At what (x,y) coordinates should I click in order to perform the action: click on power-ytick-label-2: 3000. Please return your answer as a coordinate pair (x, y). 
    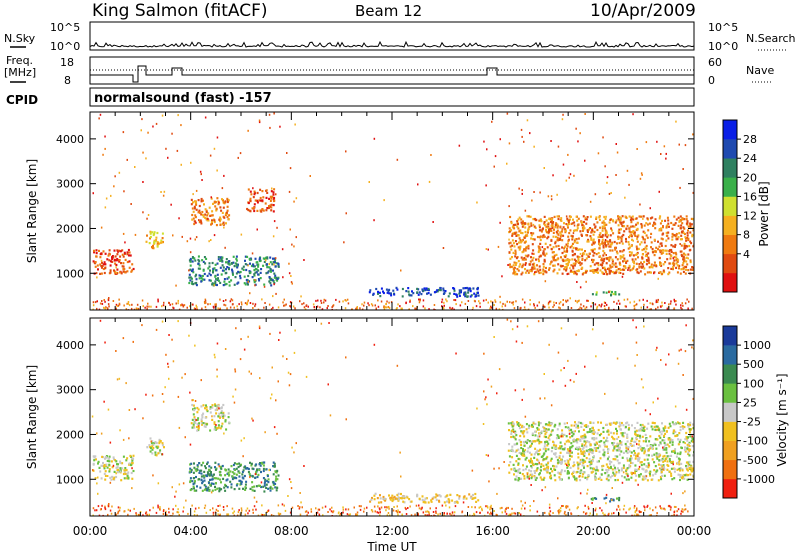
    Looking at the image, I should click on (70, 184).